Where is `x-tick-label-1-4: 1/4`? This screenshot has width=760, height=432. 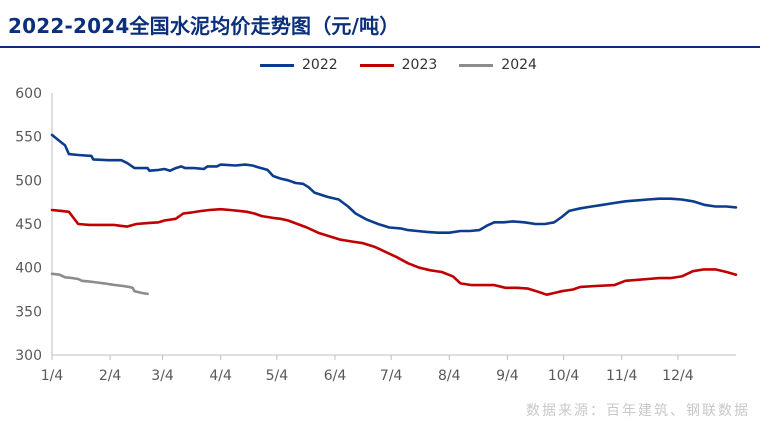 x-tick-label-1-4: 1/4 is located at coordinates (52, 376).